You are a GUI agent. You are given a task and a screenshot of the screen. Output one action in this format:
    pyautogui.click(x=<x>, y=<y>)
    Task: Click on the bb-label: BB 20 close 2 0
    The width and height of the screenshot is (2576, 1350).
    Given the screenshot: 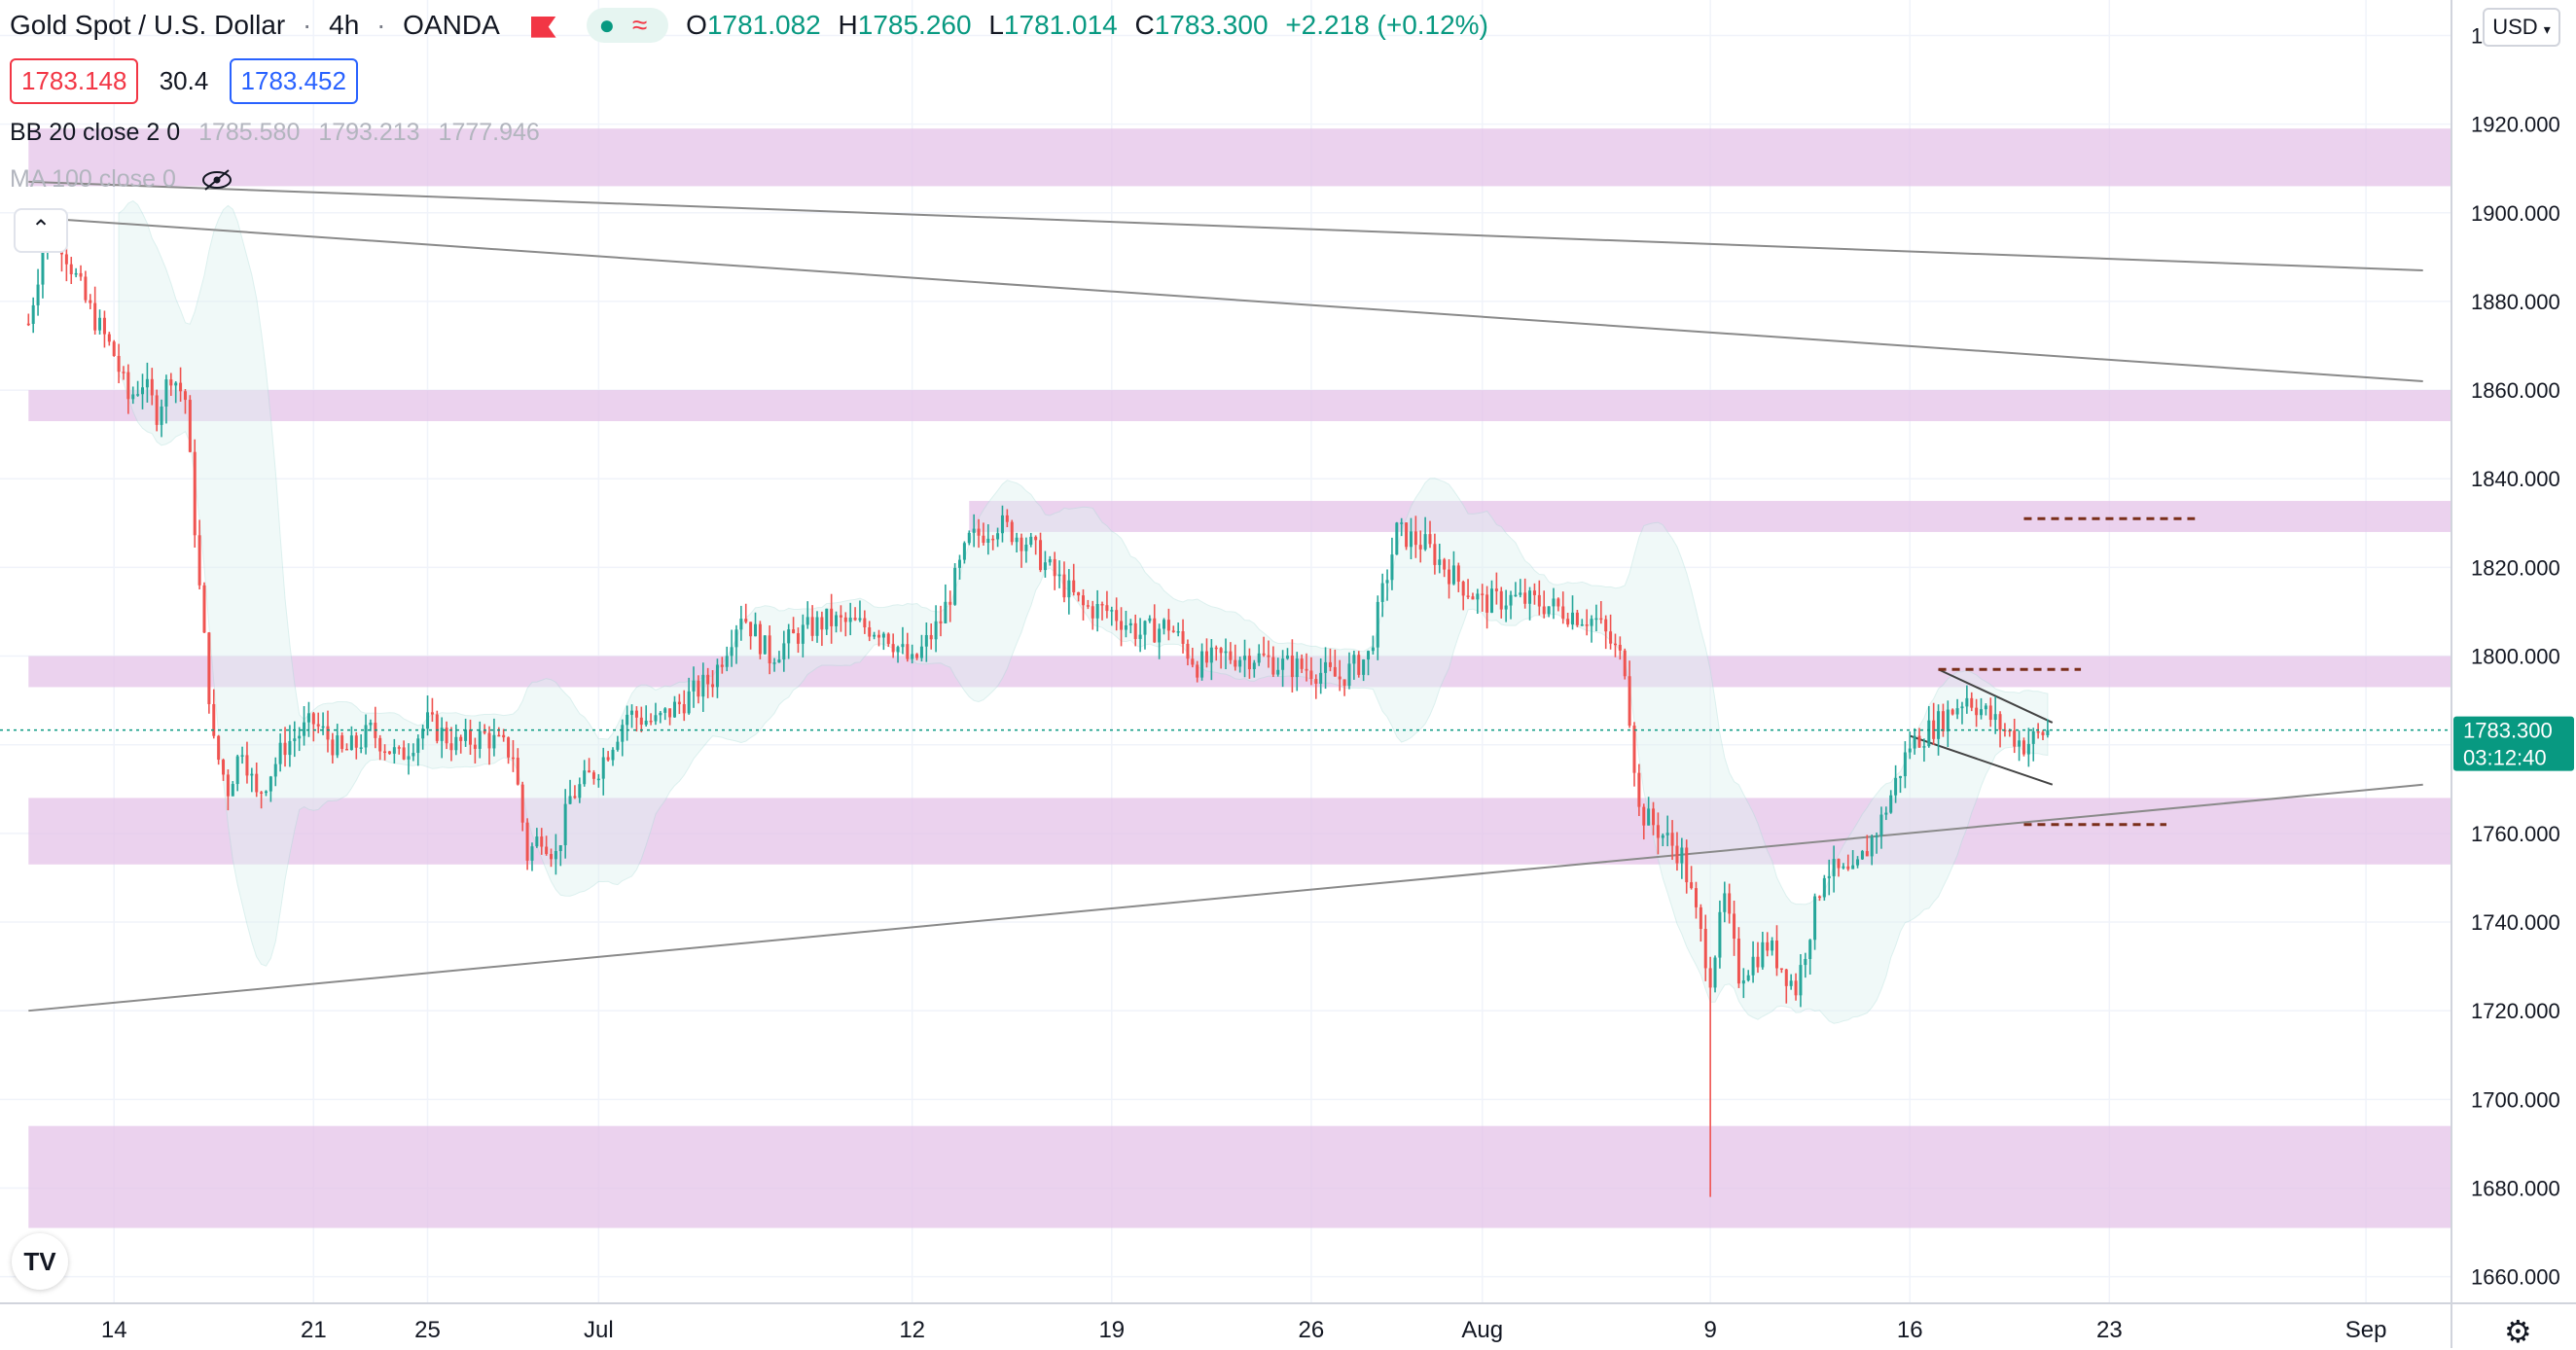 What is the action you would take?
    pyautogui.click(x=95, y=132)
    